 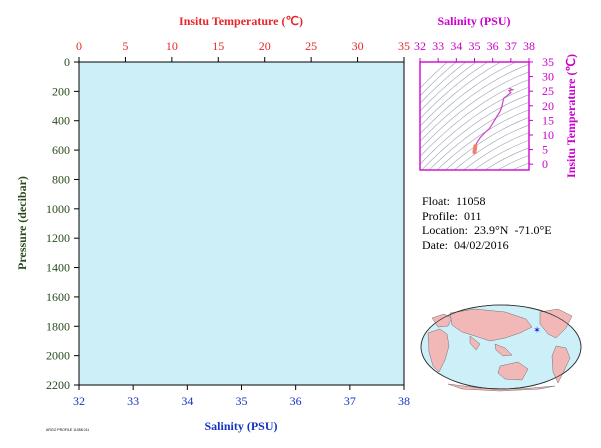 What do you see at coordinates (58, 326) in the screenshot?
I see `pressure-tick-label: 1800` at bounding box center [58, 326].